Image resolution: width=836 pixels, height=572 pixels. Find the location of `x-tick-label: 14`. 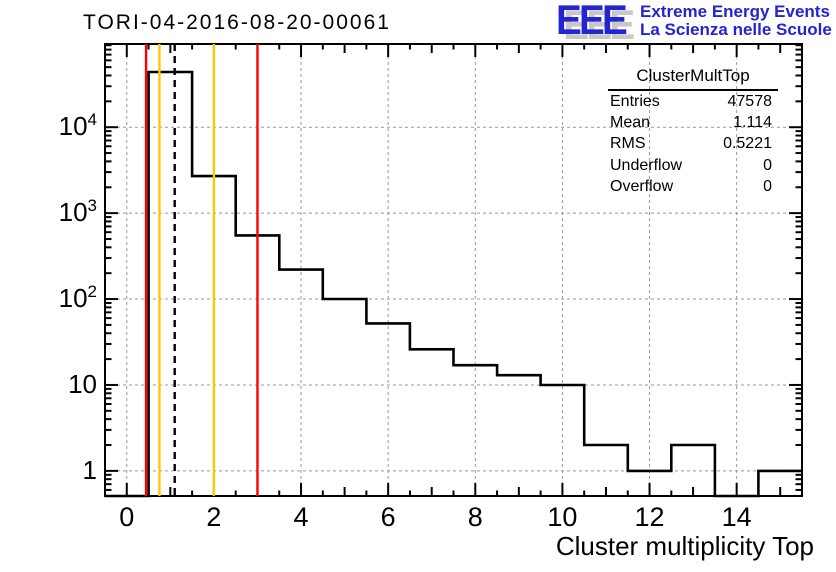

x-tick-label: 14 is located at coordinates (736, 517).